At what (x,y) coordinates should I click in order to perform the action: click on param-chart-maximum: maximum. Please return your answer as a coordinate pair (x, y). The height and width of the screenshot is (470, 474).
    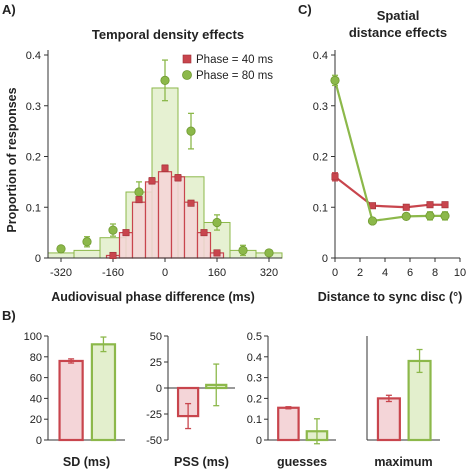
    Looking at the image, I should click on (403, 402).